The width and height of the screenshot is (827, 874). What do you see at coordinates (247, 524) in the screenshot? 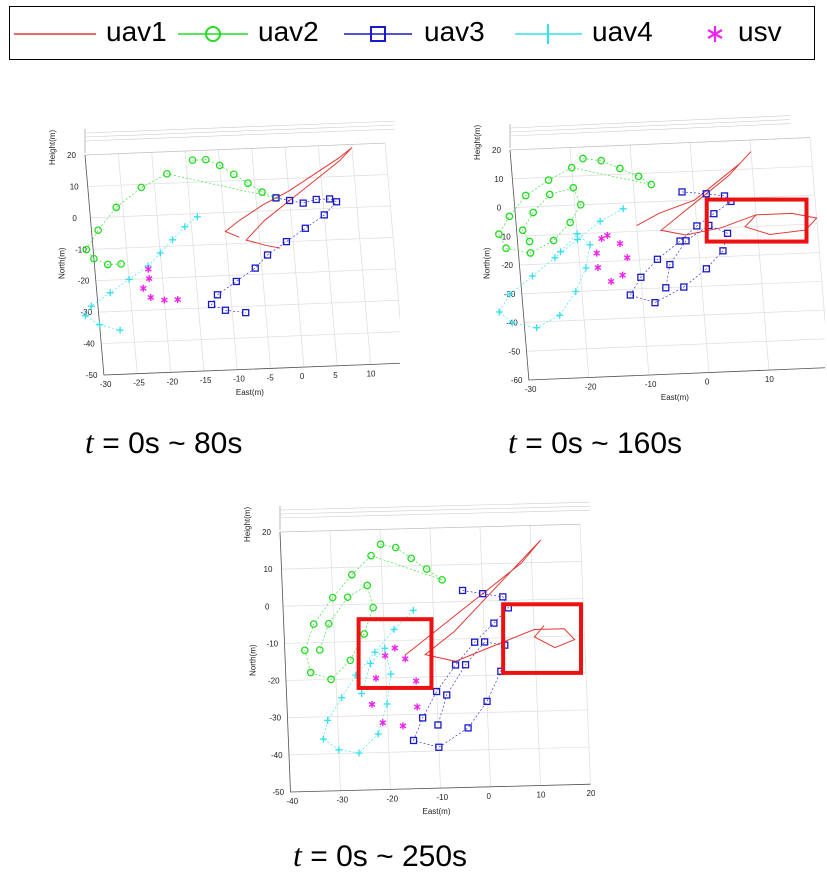
I see `z-axis-label: Height(m)` at bounding box center [247, 524].